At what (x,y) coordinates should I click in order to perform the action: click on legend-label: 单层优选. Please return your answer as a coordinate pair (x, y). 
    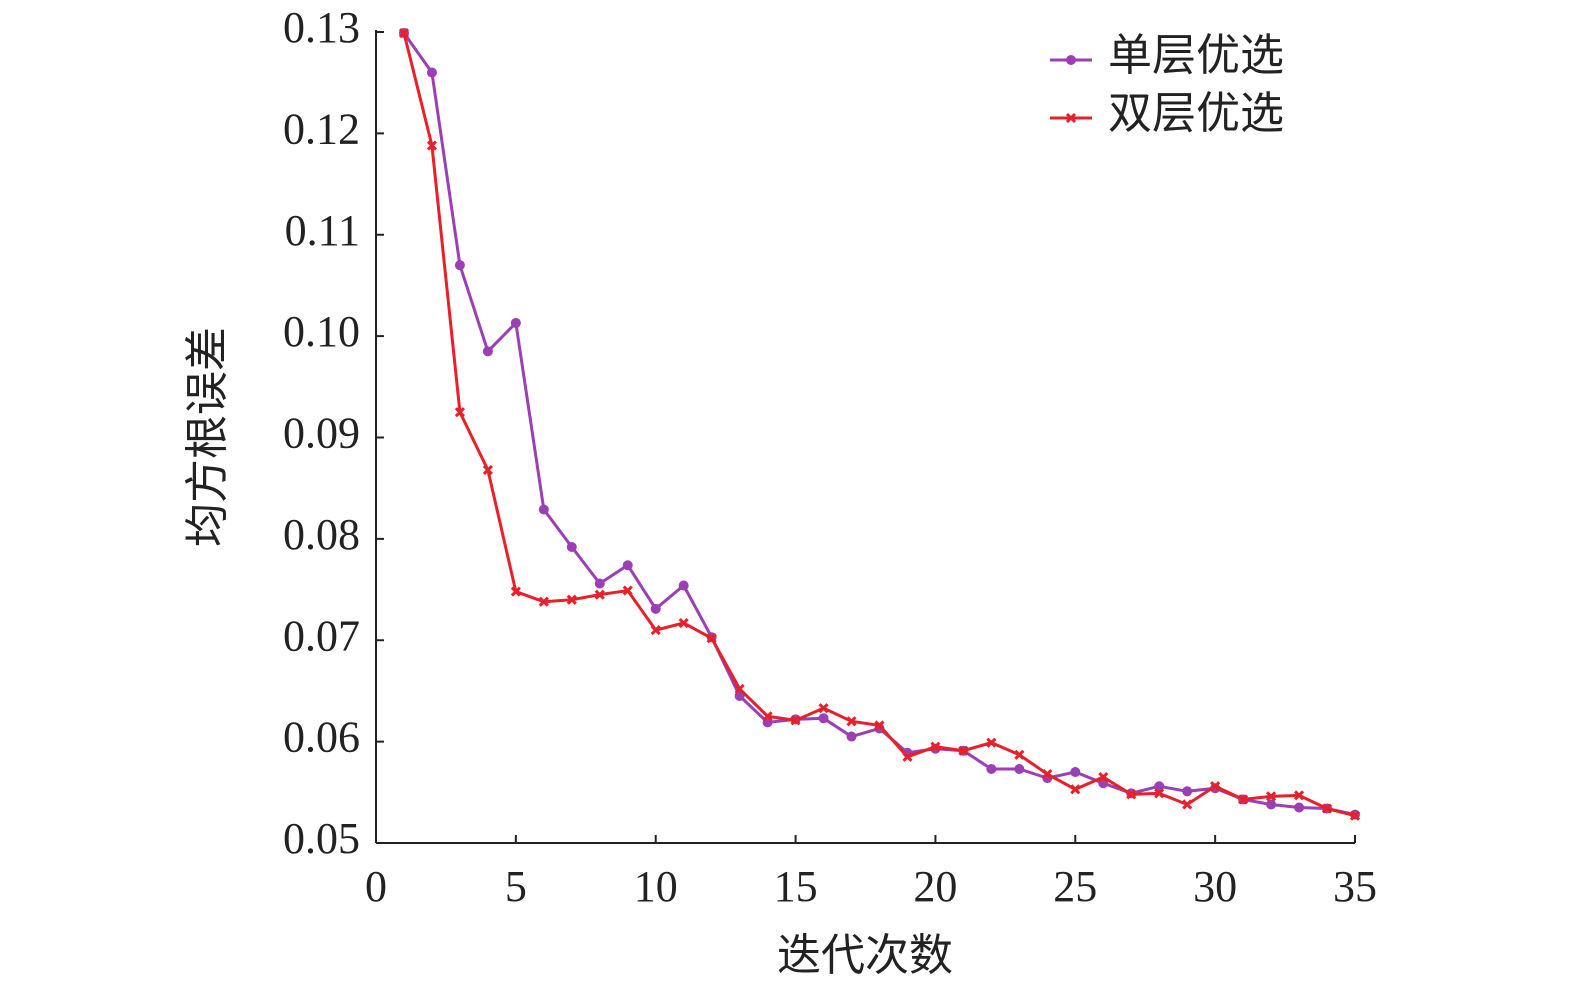
    Looking at the image, I should click on (1196, 55).